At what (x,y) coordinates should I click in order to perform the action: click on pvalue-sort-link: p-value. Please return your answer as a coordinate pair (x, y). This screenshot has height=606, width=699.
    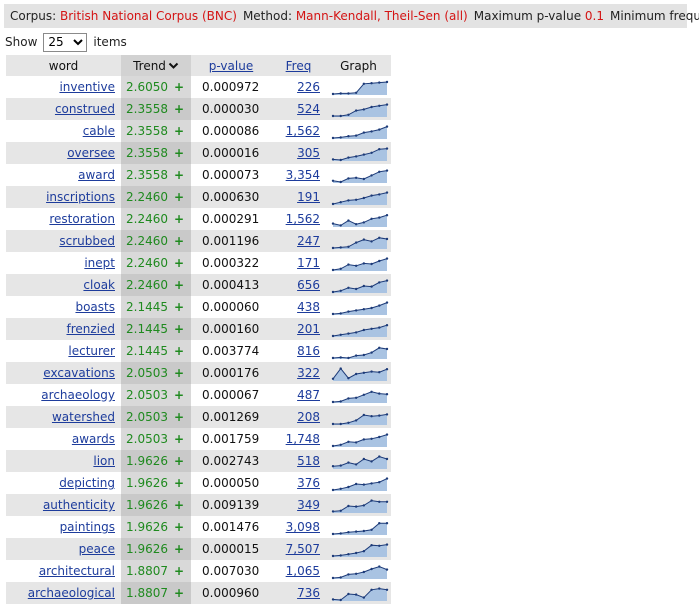
    Looking at the image, I should click on (231, 65).